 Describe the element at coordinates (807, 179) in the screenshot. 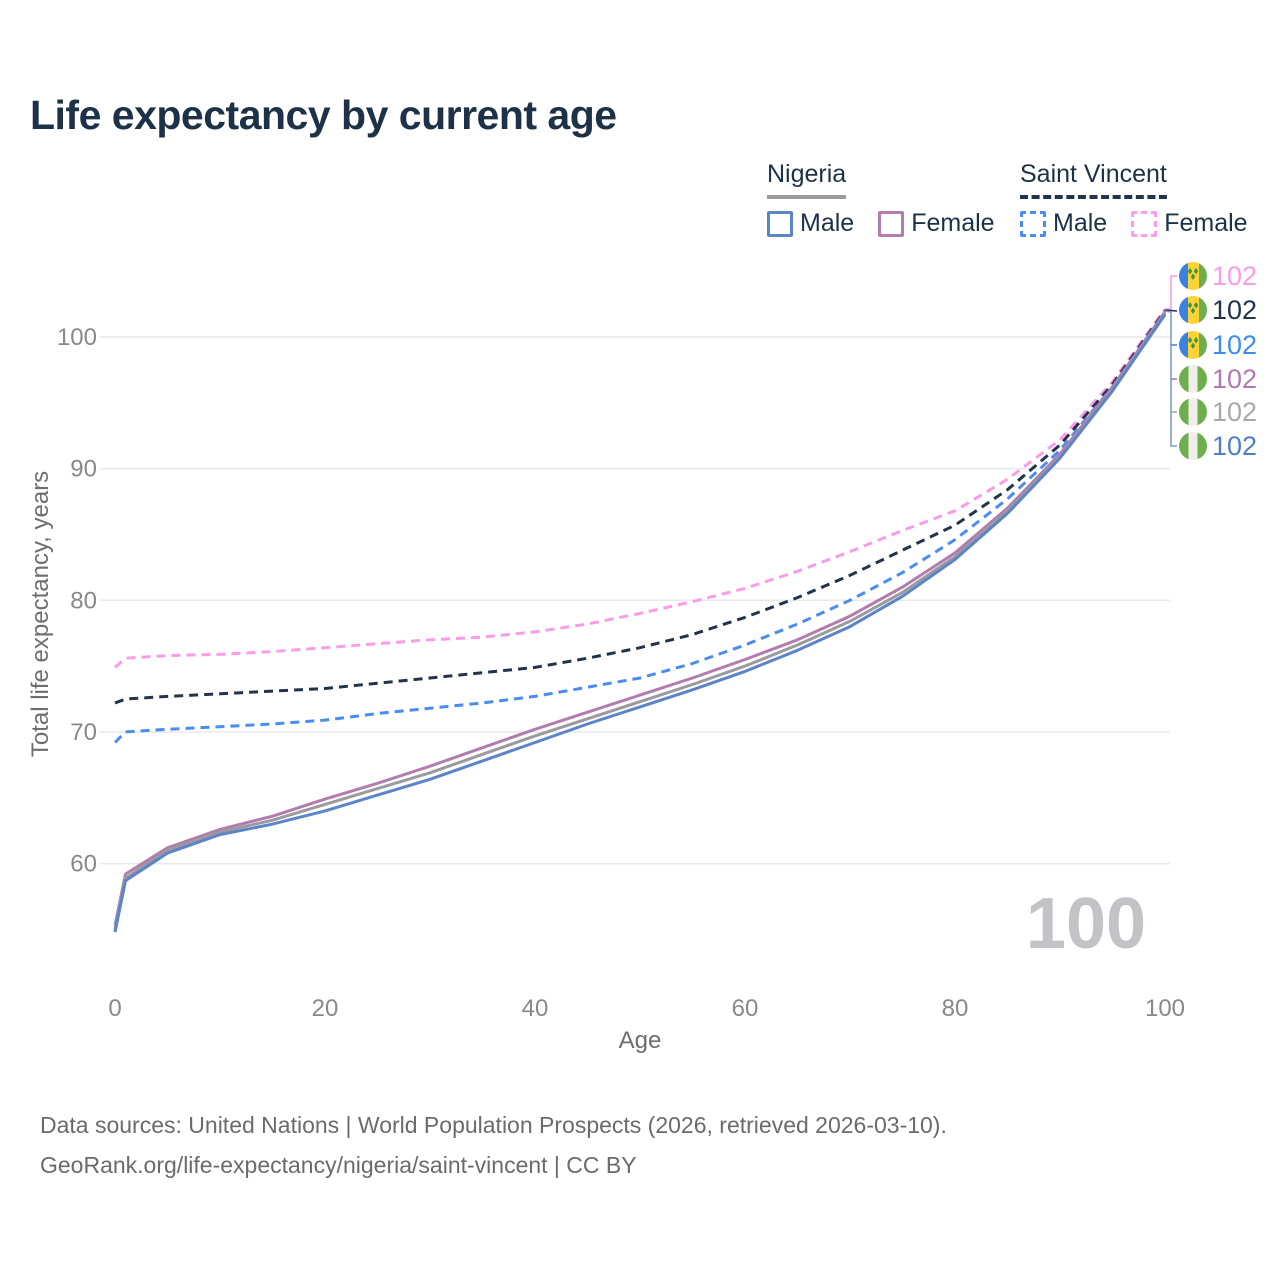

I see `legend-country-nigeria: Nigeria` at that location.